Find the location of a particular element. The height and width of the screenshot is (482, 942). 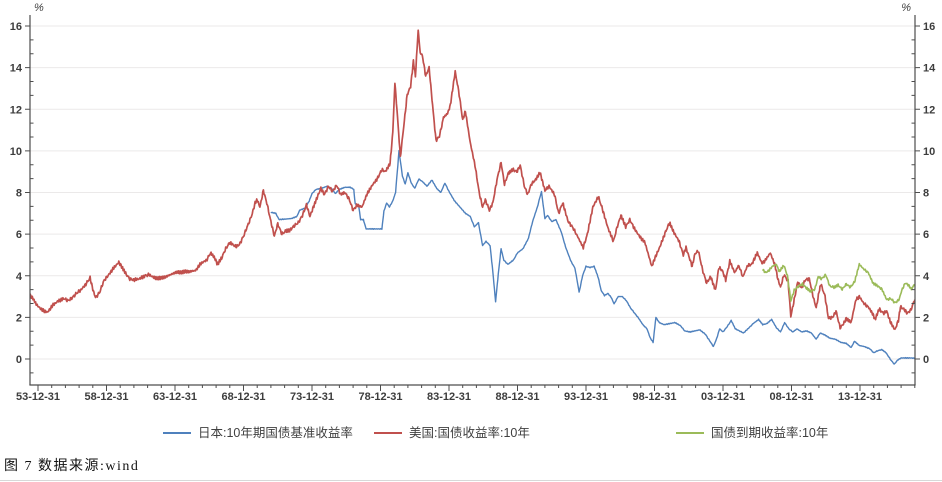

chart-legend: 日本:10年期国债基准收益率 美国:国债收益率:10年 国债到期收益率:10年 is located at coordinates (471, 434).